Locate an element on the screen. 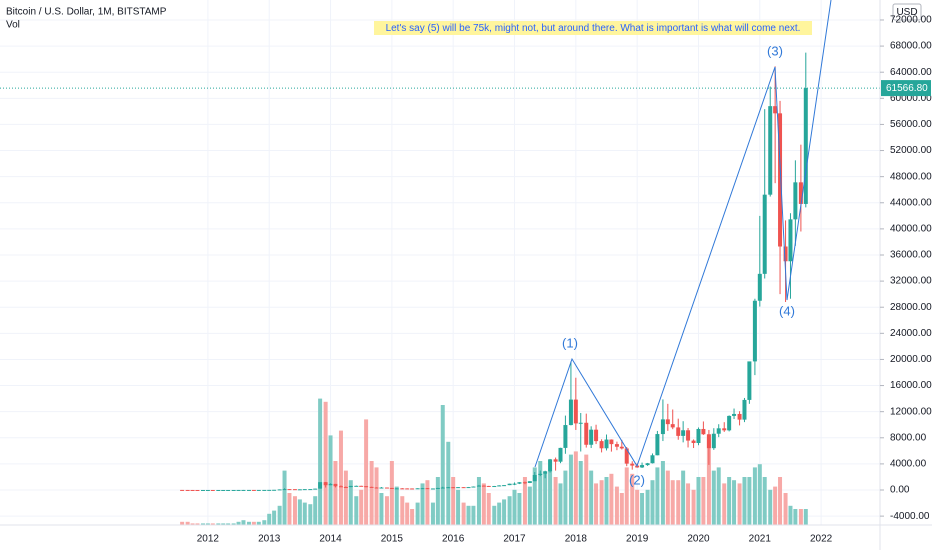 The image size is (932, 550). y-tick-label: 52000.00 is located at coordinates (911, 150).